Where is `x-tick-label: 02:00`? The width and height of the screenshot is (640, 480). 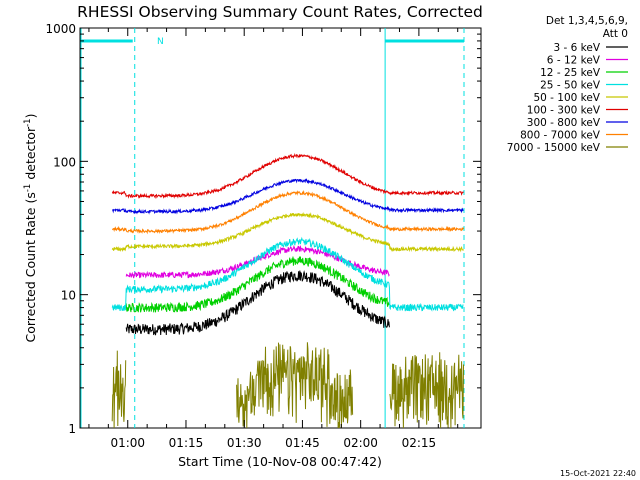 x-tick-label: 02:00 is located at coordinates (360, 443).